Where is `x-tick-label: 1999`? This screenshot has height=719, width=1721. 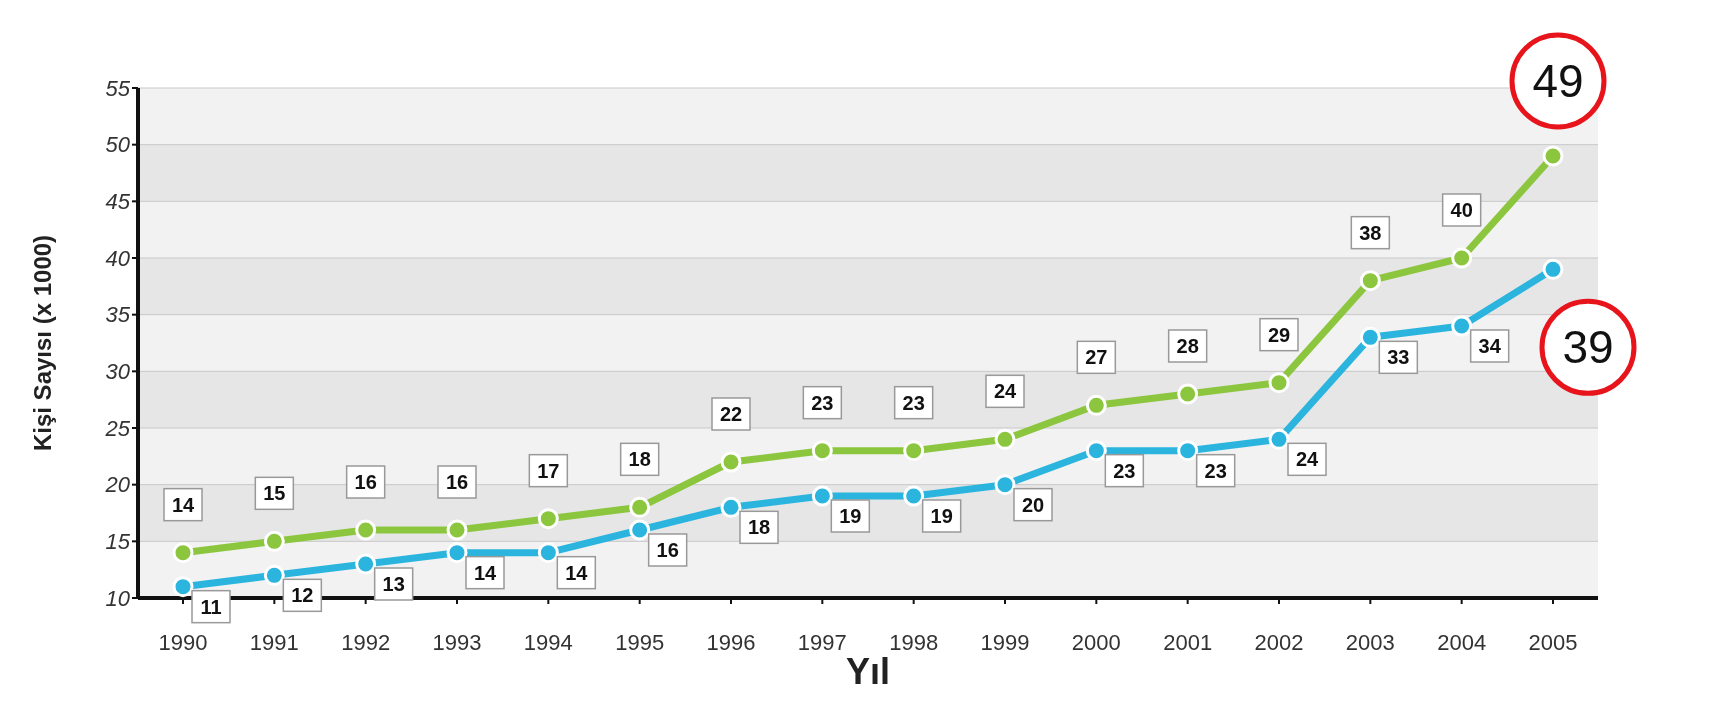 x-tick-label: 1999 is located at coordinates (1005, 642).